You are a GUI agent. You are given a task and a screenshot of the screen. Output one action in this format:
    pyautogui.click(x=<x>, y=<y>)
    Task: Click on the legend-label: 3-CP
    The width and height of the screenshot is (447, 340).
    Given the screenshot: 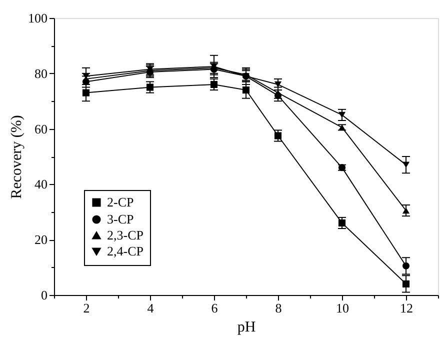 What is the action you would take?
    pyautogui.click(x=120, y=219)
    